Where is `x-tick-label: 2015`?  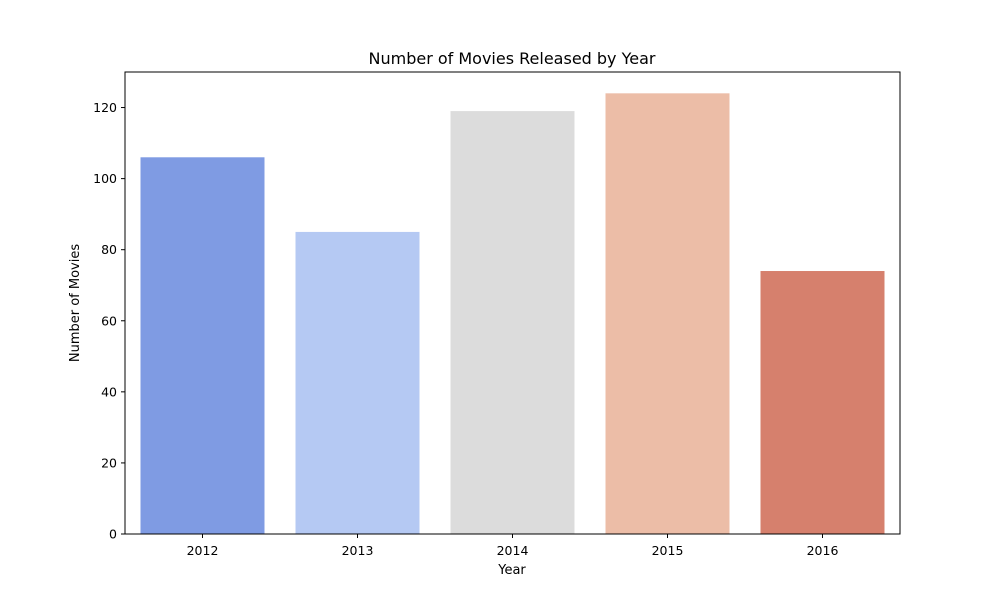 x-tick-label: 2015 is located at coordinates (668, 550).